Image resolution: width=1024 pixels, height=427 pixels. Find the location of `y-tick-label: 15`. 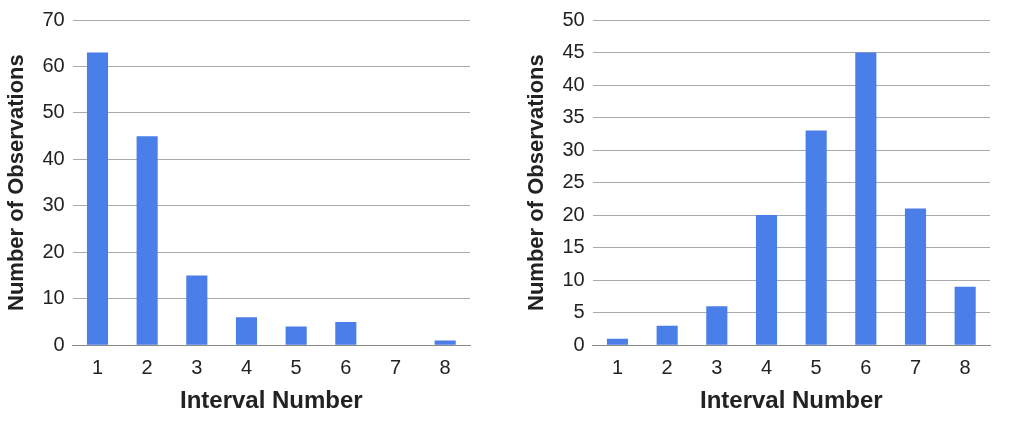

y-tick-label: 15 is located at coordinates (573, 246).